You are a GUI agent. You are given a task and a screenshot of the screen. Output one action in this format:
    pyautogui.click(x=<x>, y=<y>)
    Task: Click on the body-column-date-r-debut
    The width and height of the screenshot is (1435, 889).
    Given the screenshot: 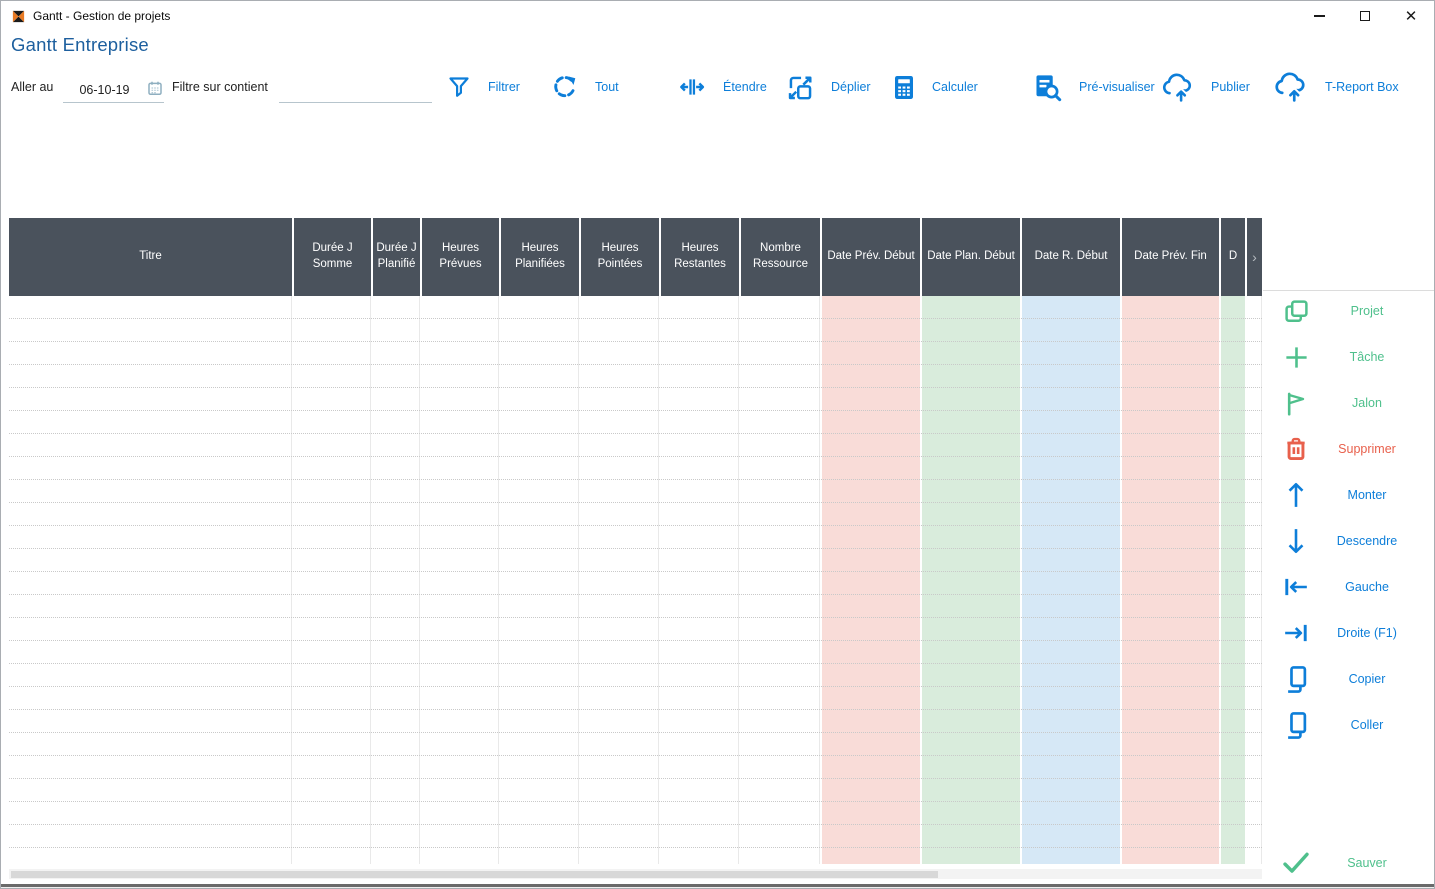 What is the action you would take?
    pyautogui.click(x=1071, y=580)
    